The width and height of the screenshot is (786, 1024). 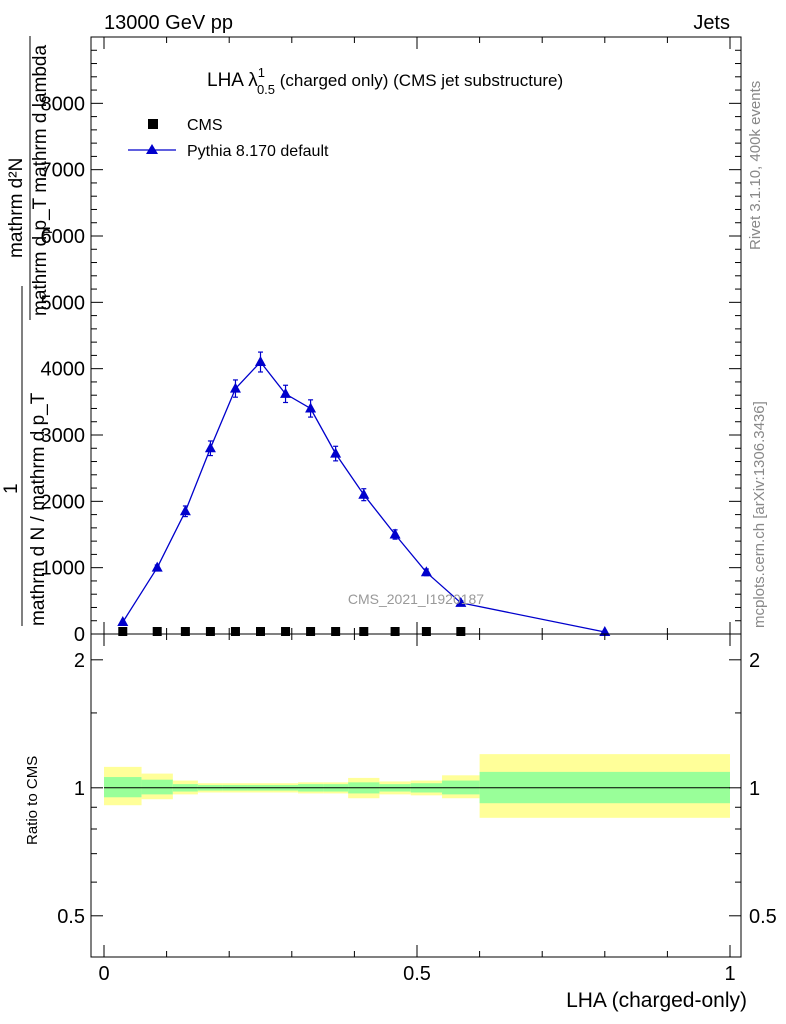 What do you see at coordinates (79, 635) in the screenshot?
I see `y-tick-label: 0` at bounding box center [79, 635].